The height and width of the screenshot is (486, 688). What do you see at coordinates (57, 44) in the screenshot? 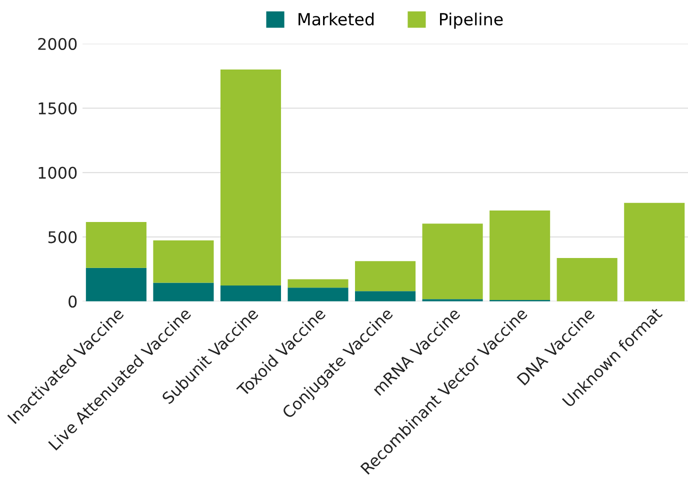
I see `y-tick-label: 2000` at bounding box center [57, 44].